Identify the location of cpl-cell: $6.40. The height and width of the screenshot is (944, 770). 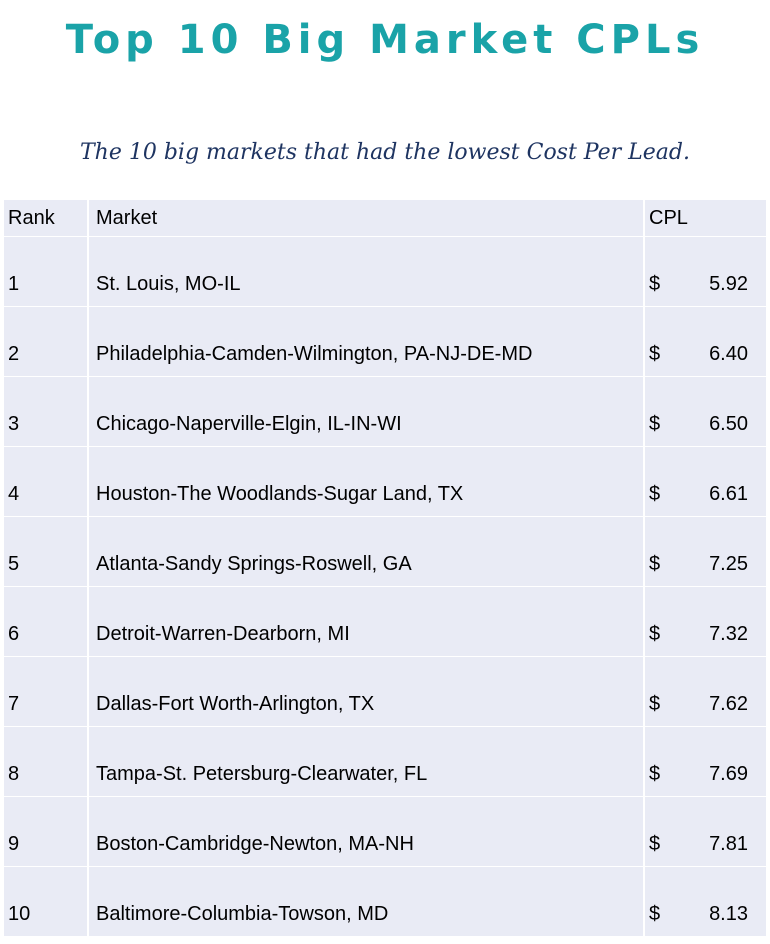
(705, 341).